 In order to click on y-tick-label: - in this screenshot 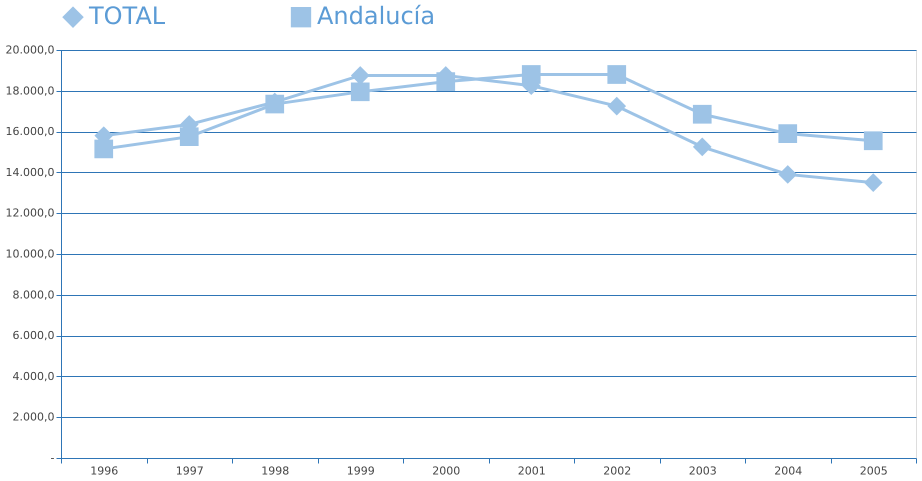, I will do `click(52, 458)`.